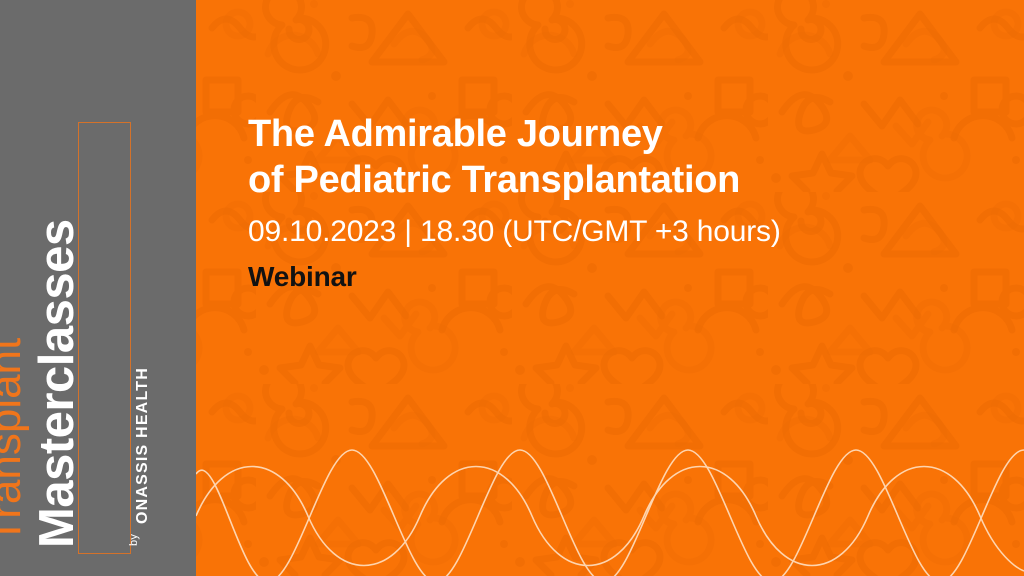 The height and width of the screenshot is (576, 1024). I want to click on event-title-line-2: of Pediatric Transplantation, so click(494, 179).